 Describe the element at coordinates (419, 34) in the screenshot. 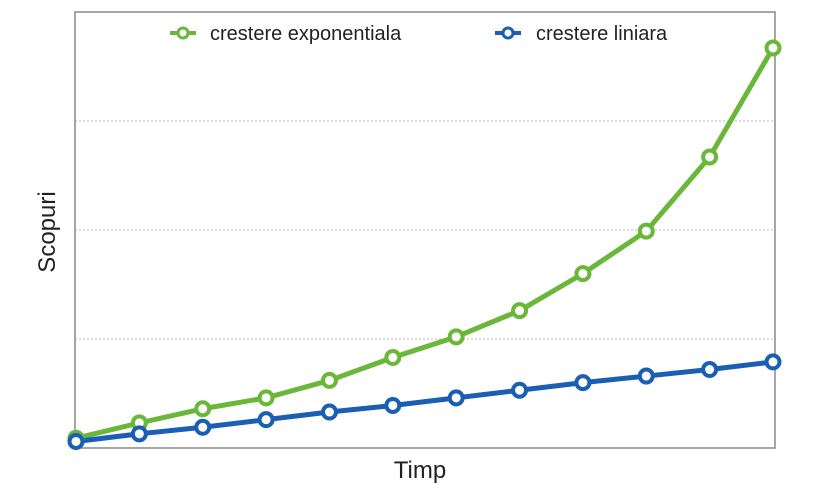

I see `legend: crestere exponentiala crestere liniara` at that location.